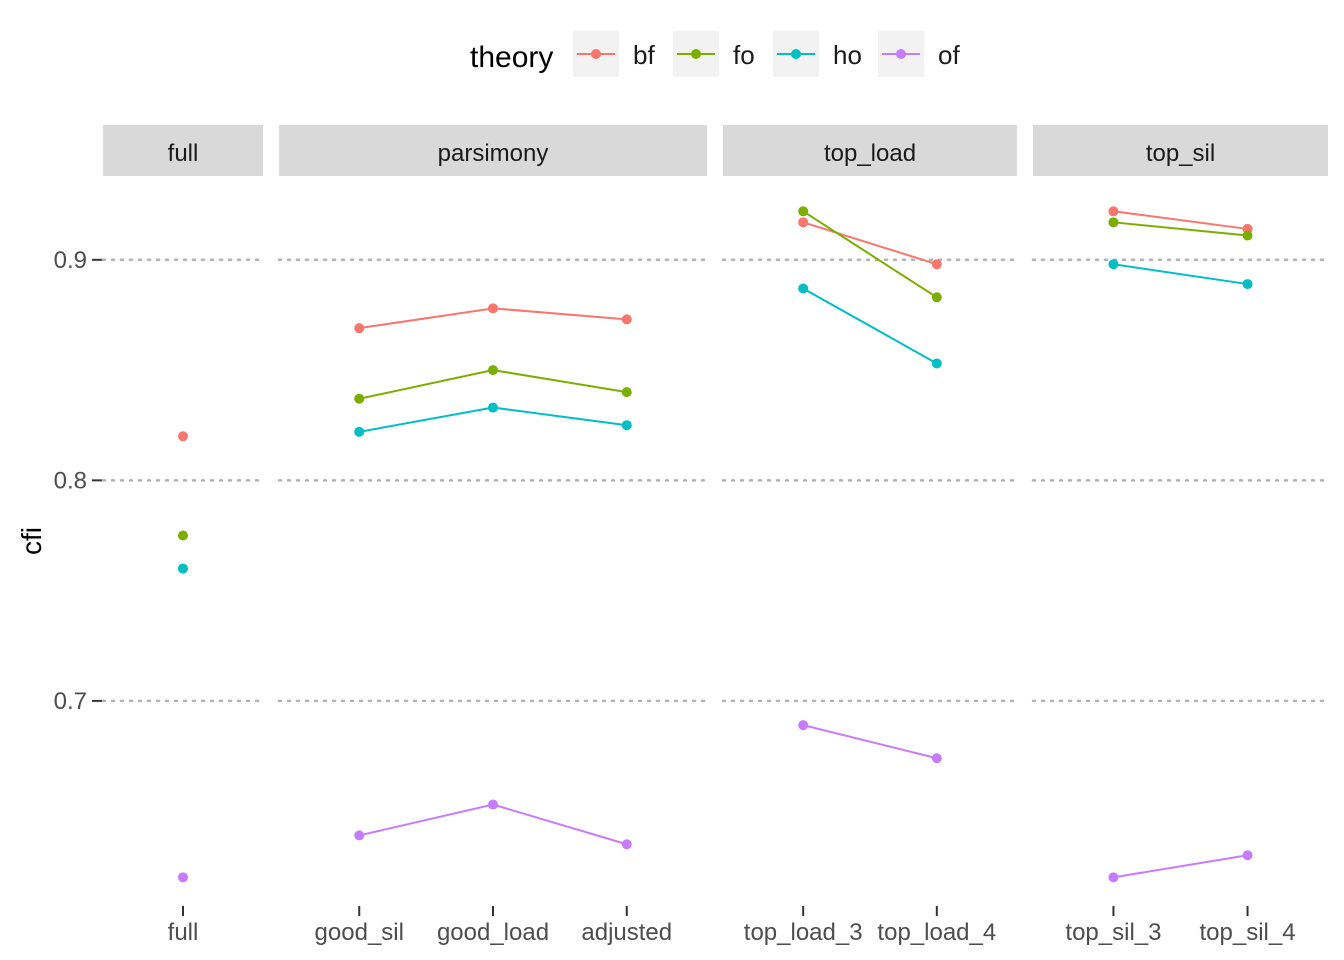 This screenshot has width=1344, height=960. What do you see at coordinates (626, 932) in the screenshot?
I see `x-tick-label: adjusted` at bounding box center [626, 932].